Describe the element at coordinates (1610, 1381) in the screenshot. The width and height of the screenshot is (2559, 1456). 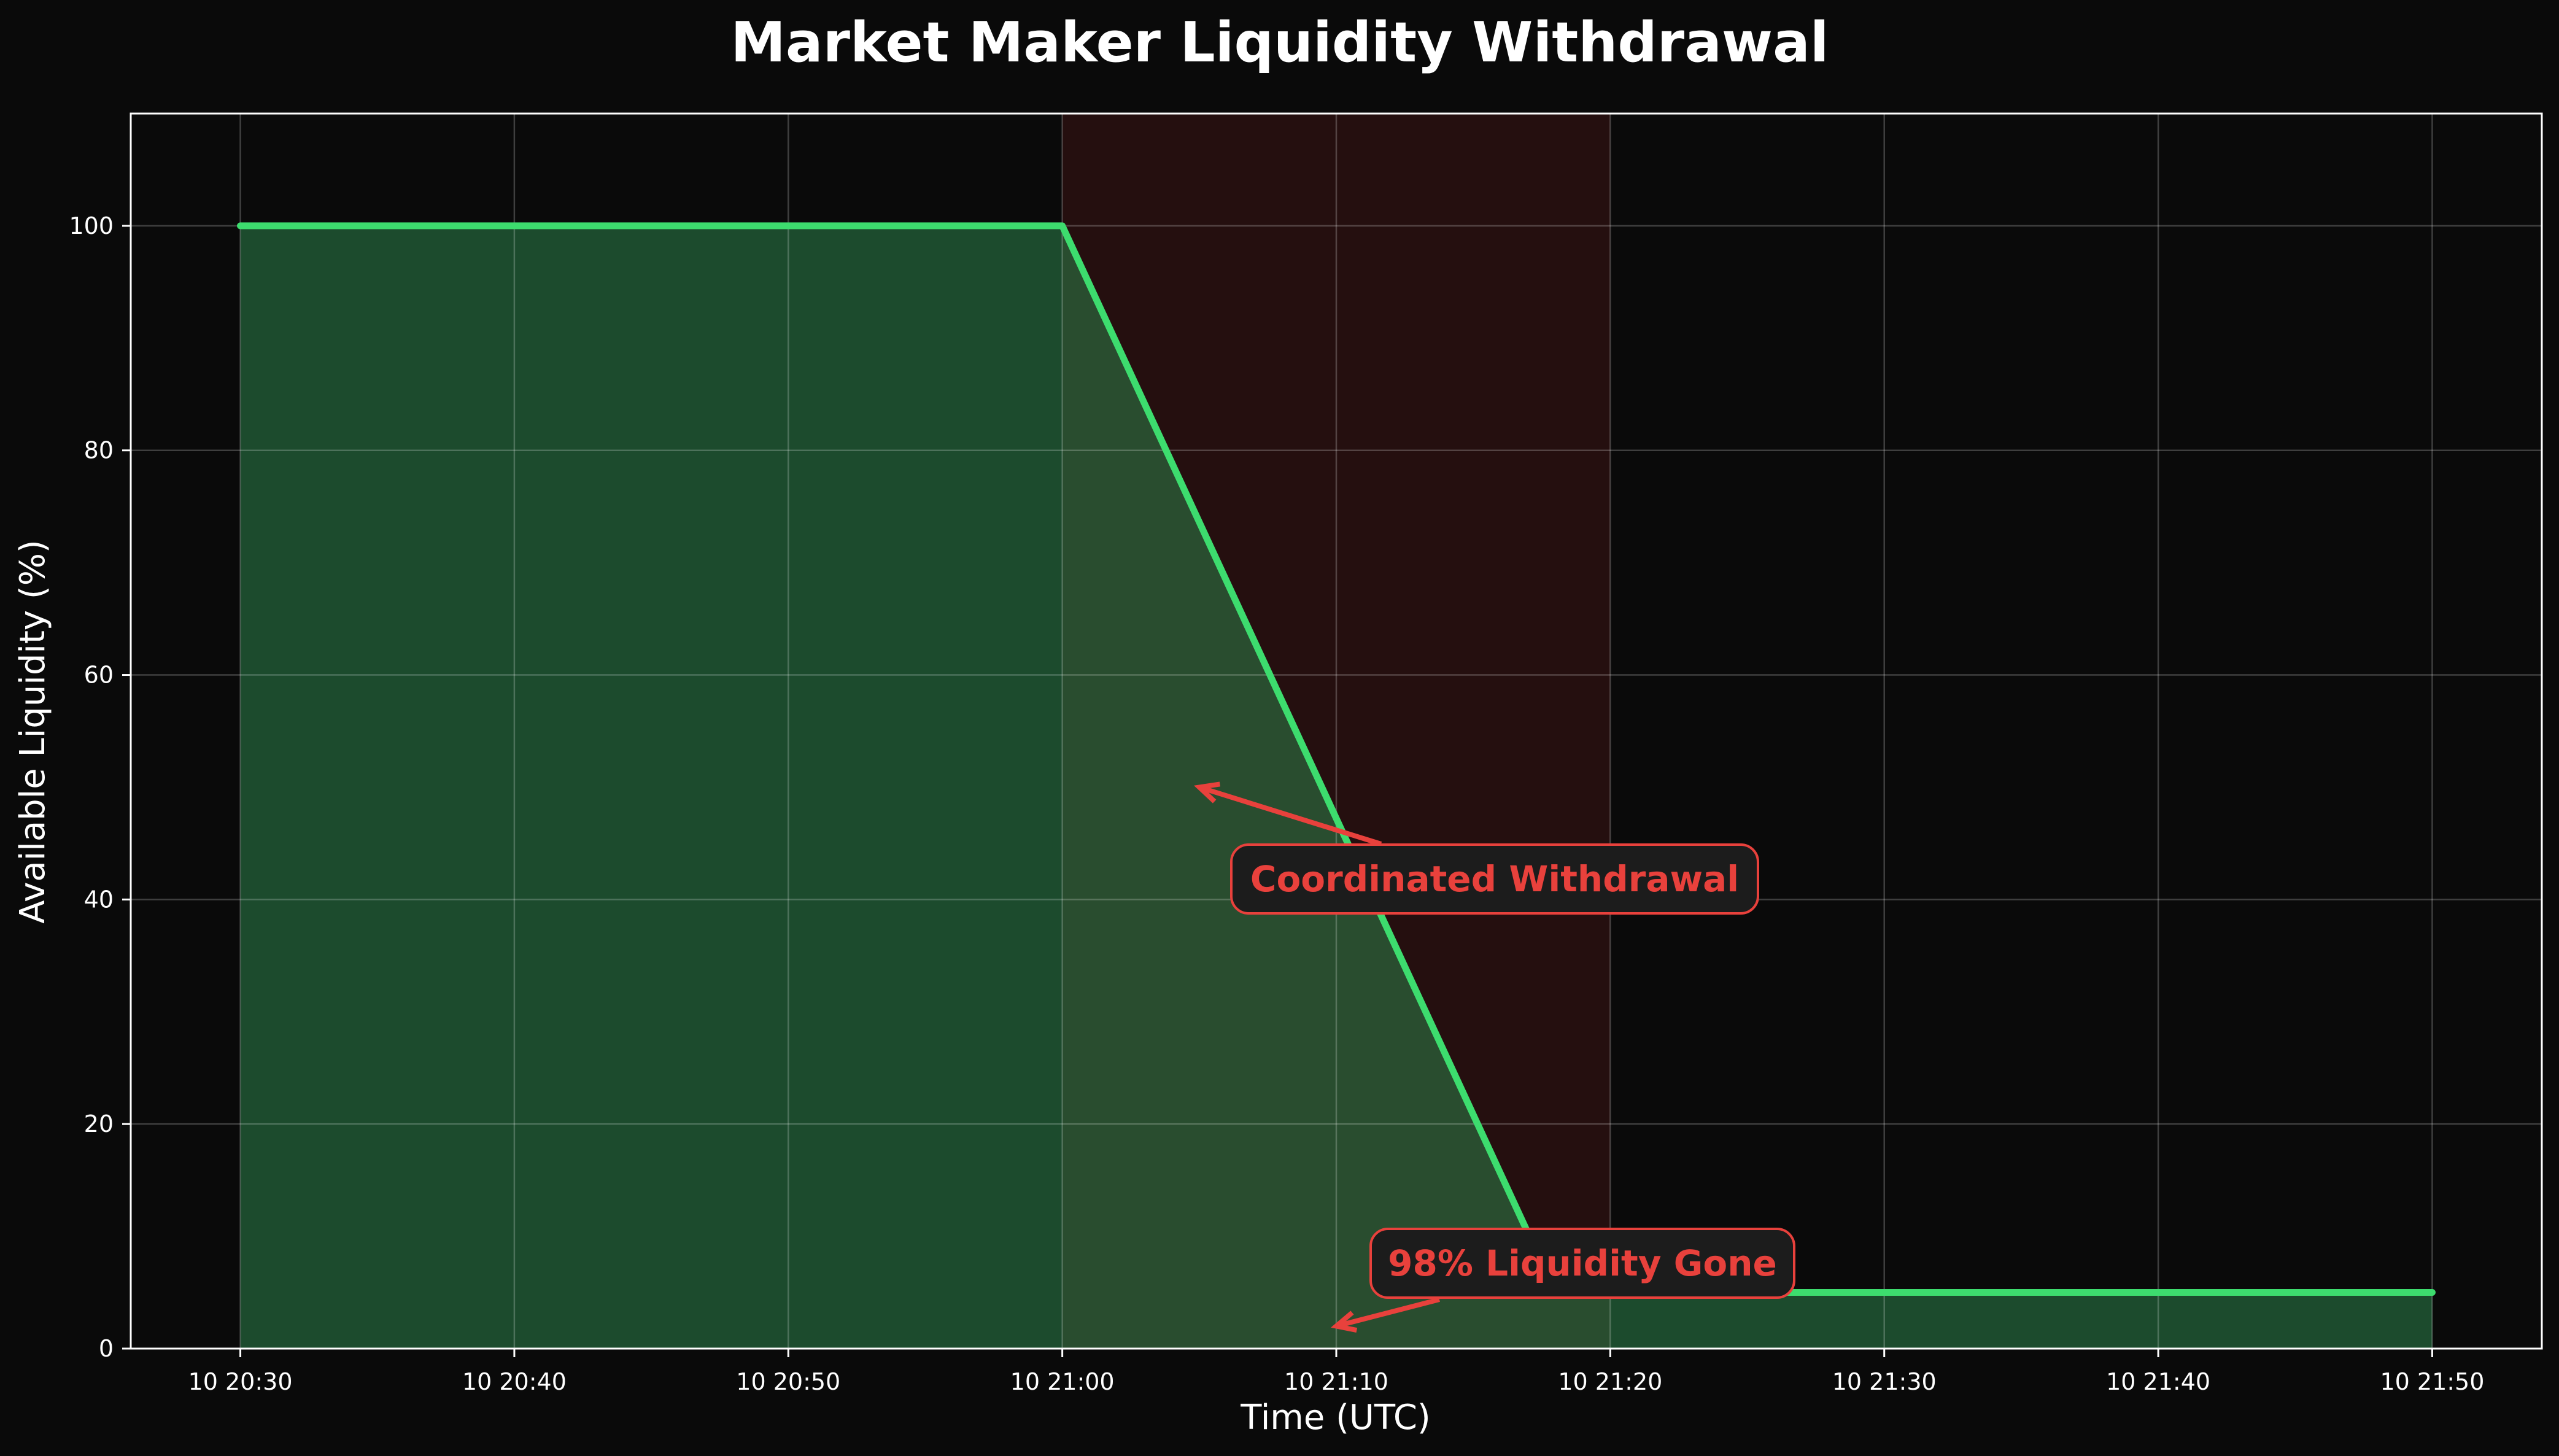
I see `x-tick-label-5: 10 21:20` at that location.